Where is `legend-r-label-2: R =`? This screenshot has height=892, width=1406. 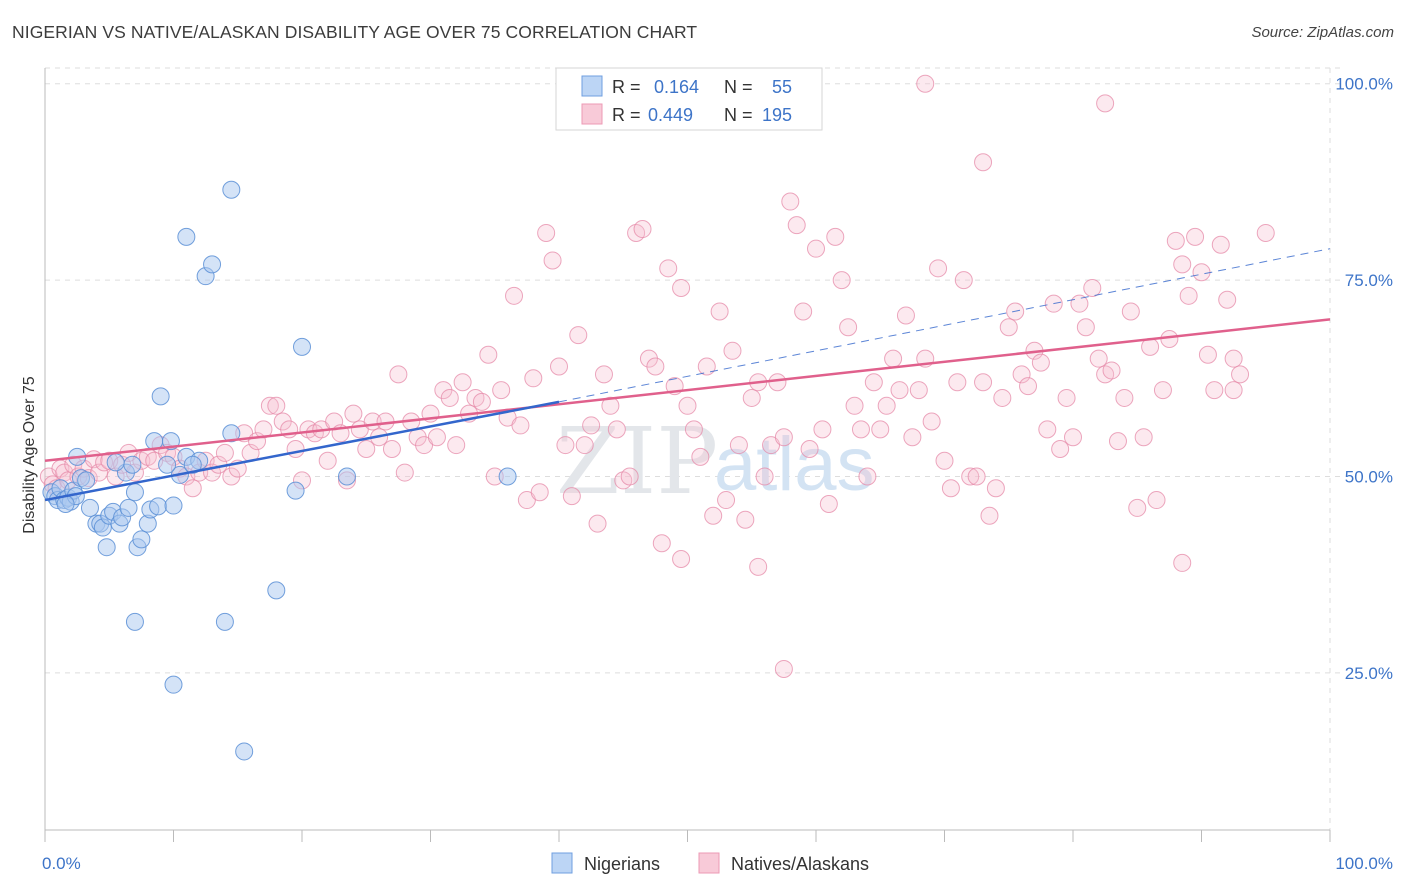 legend-r-label-2: R = is located at coordinates (626, 115).